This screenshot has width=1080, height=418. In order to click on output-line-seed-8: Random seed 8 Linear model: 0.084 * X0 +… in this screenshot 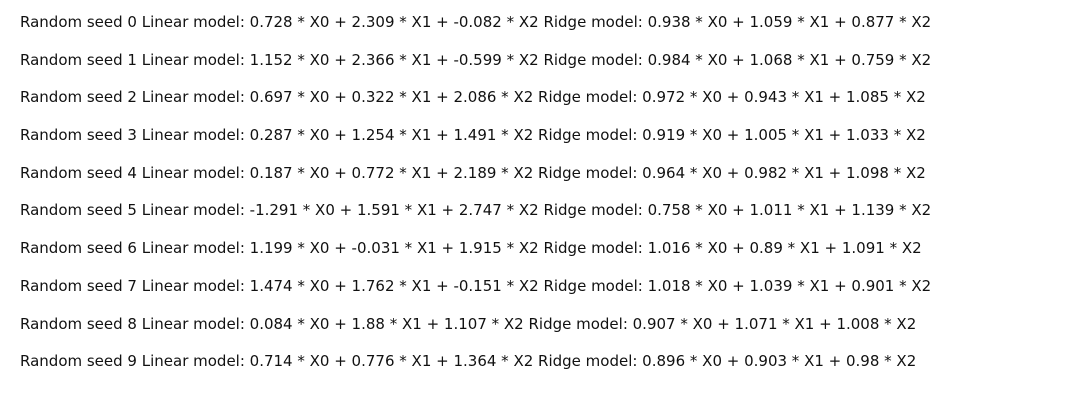, I will do `click(468, 323)`.